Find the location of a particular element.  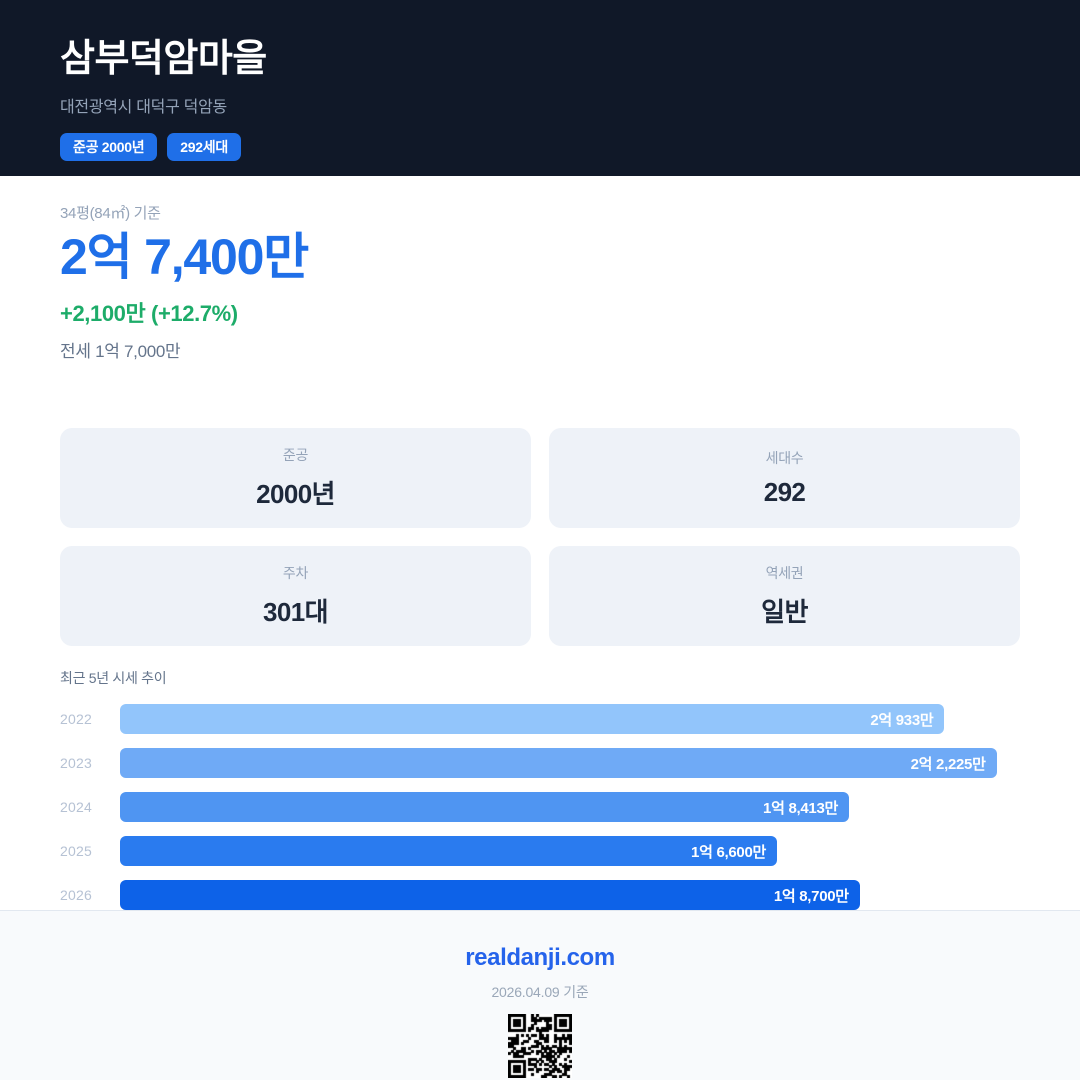

chart-bar-row: 2026 1억 8,700만 is located at coordinates (540, 895).